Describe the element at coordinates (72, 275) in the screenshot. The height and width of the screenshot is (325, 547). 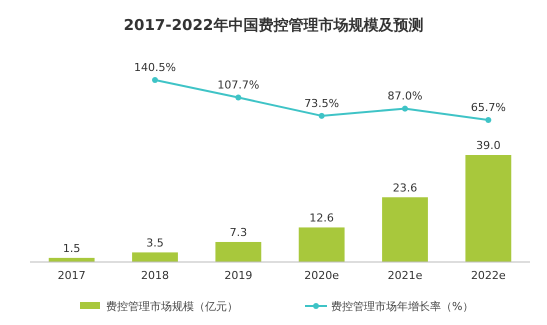
I see `x-tick-label: 2017` at that location.